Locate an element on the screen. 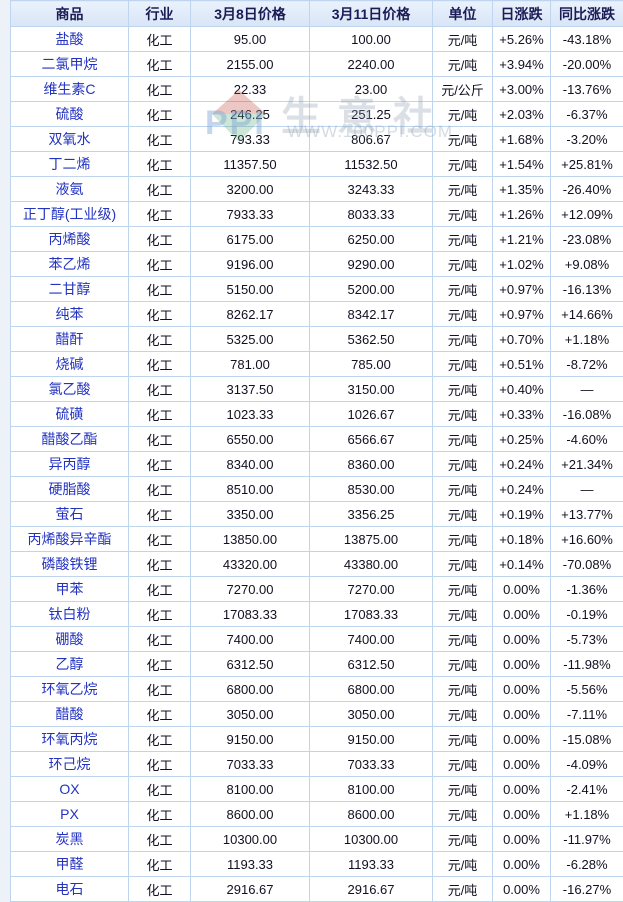 This screenshot has width=623, height=902. price-mar11-cell: 806.67 is located at coordinates (371, 139).